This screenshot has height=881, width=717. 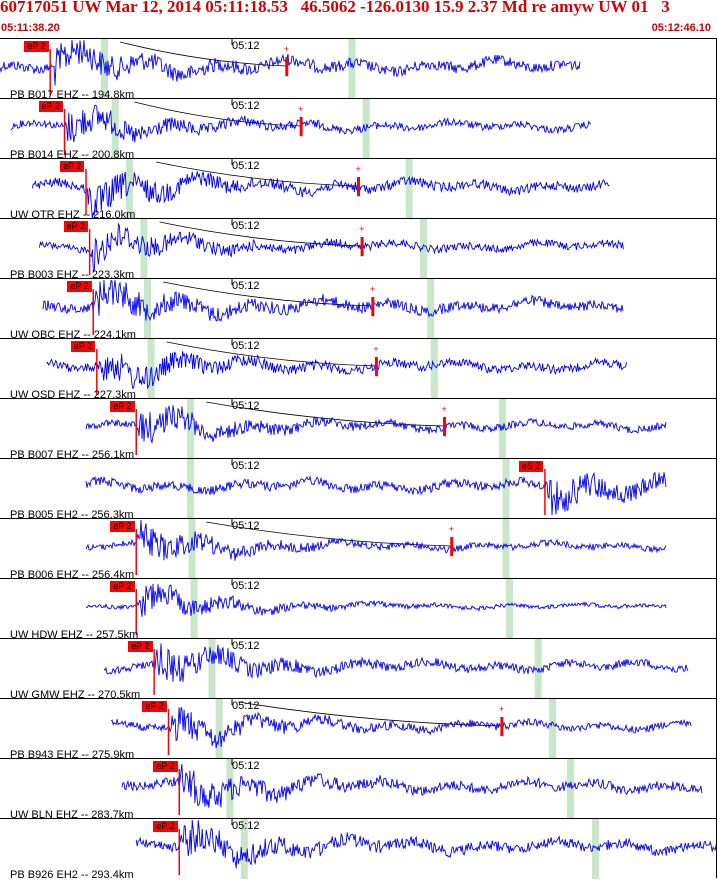 What do you see at coordinates (72, 875) in the screenshot?
I see `station-label: PB B926 EH2 -- 293.4km` at bounding box center [72, 875].